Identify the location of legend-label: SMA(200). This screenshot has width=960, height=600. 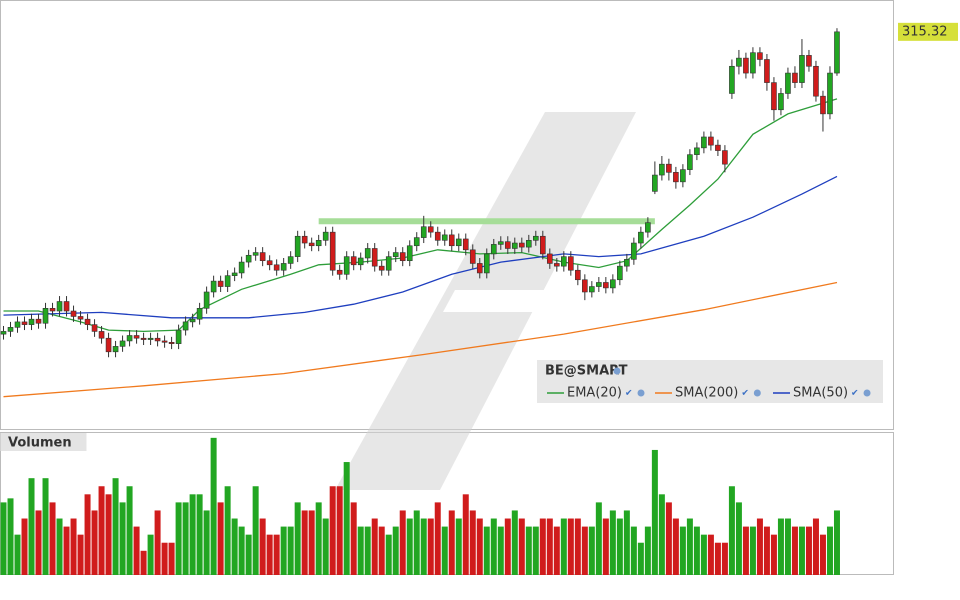
(706, 393).